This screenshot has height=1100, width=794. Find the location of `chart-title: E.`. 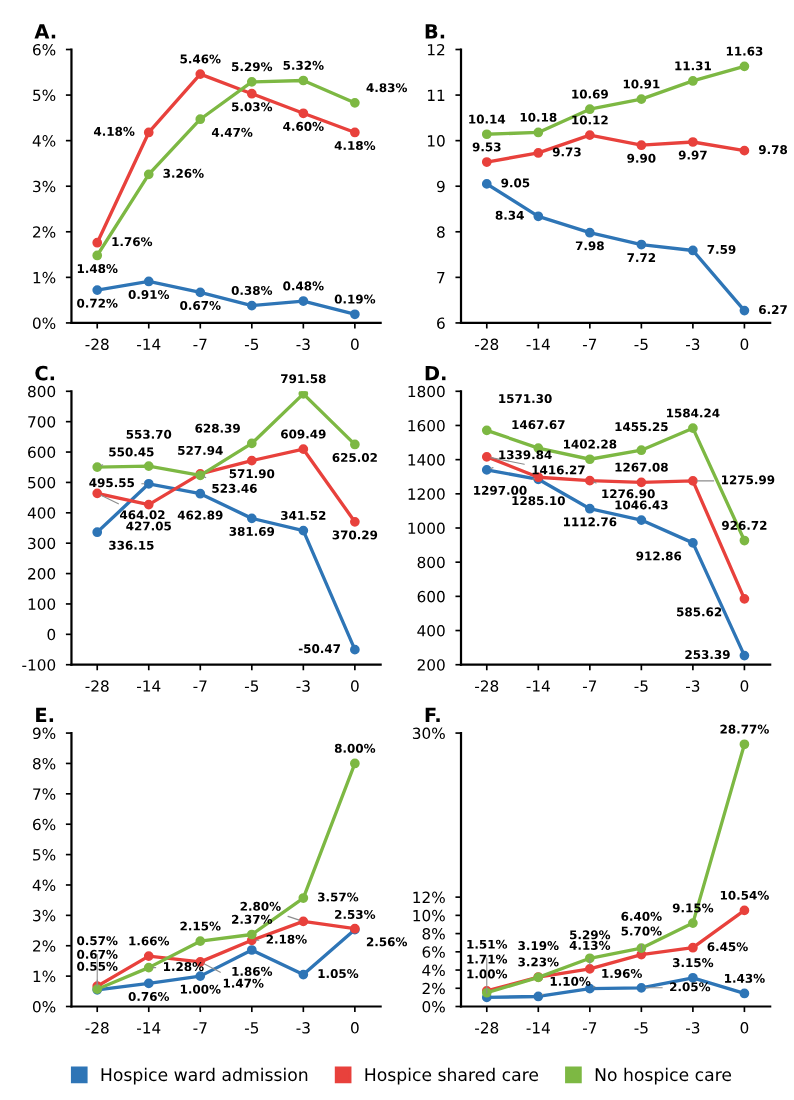

chart-title: E. is located at coordinates (45, 714).